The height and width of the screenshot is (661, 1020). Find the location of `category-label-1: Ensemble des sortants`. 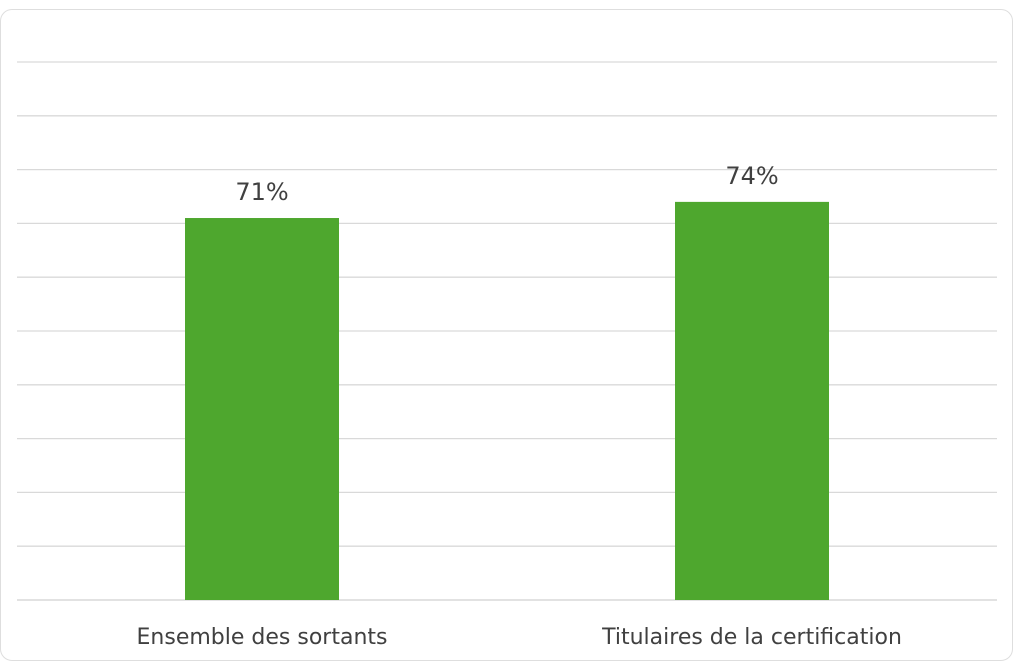

category-label-1: Ensemble des sortants is located at coordinates (262, 635).